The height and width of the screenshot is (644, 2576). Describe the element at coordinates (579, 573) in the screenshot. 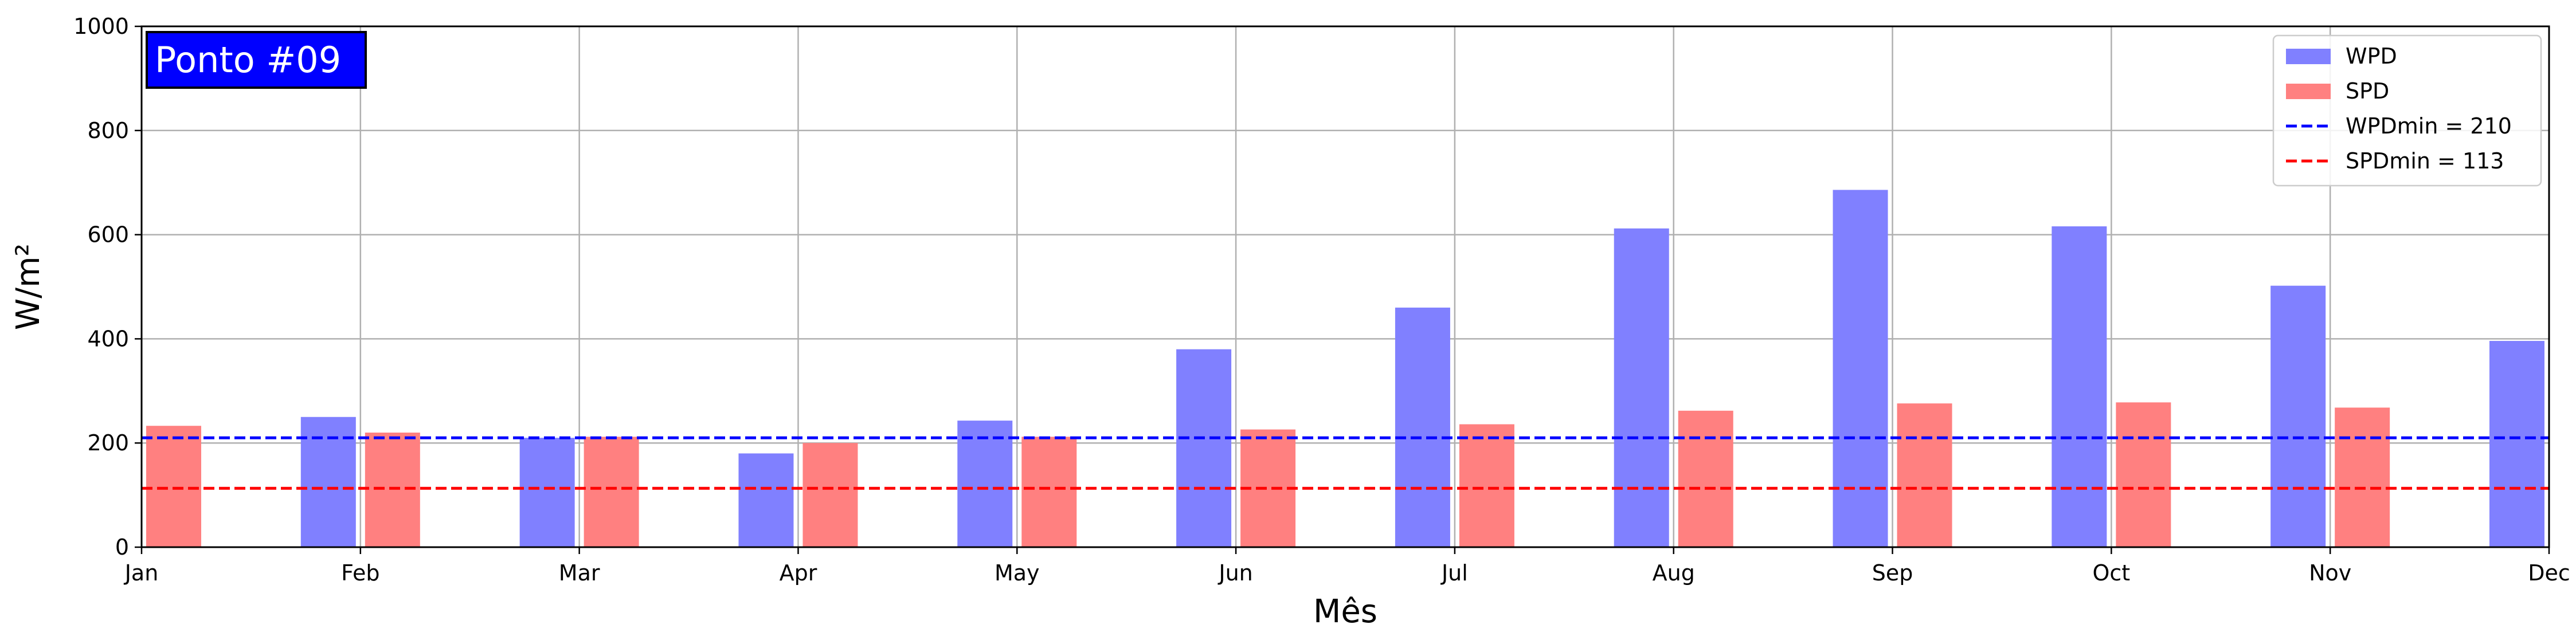

I see `x-tick-label: Mar` at that location.